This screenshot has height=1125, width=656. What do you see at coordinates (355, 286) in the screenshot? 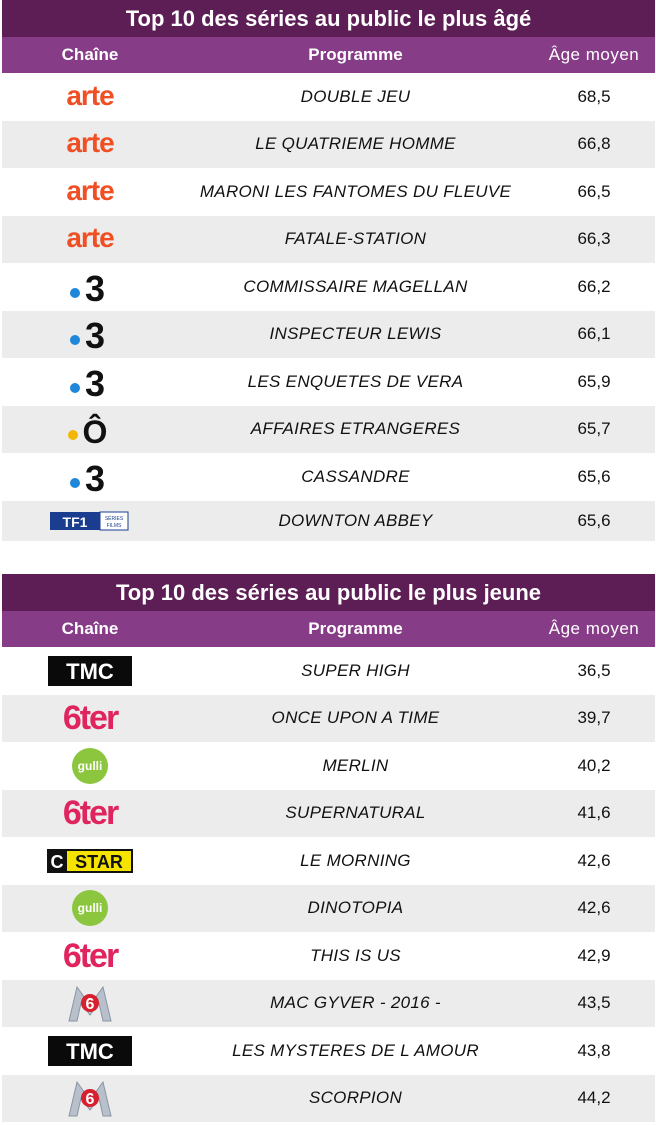
I see `program-name: COMMISSAIRE MAGELLAN` at bounding box center [355, 286].